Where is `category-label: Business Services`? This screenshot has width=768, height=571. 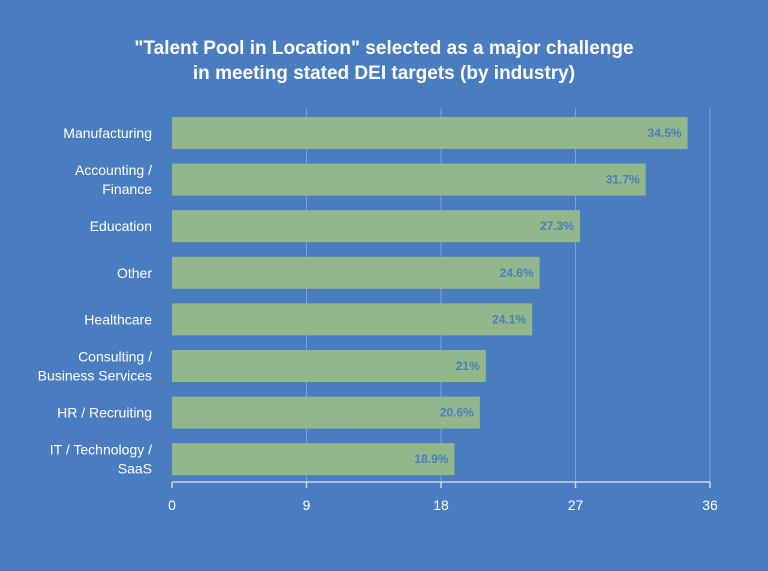
category-label: Business Services is located at coordinates (95, 376).